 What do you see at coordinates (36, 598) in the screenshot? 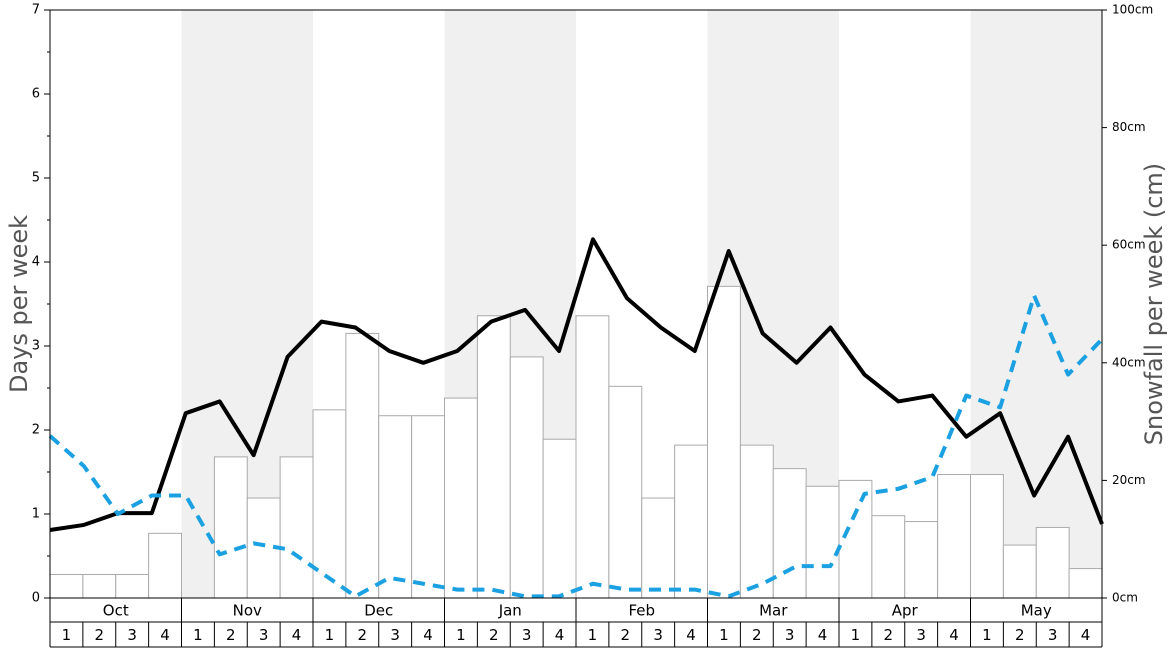
I see `y-tick-label: 0` at bounding box center [36, 598].